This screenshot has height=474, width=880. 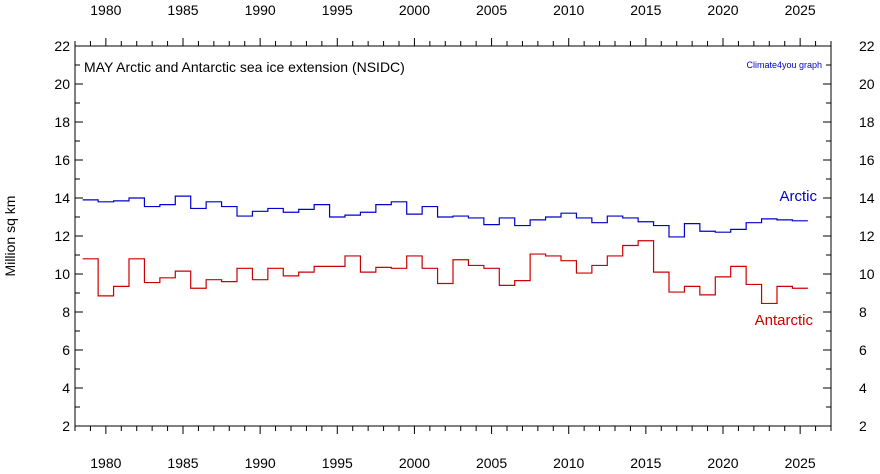 What do you see at coordinates (800, 10) in the screenshot?
I see `x-tick-label-top: 2025` at bounding box center [800, 10].